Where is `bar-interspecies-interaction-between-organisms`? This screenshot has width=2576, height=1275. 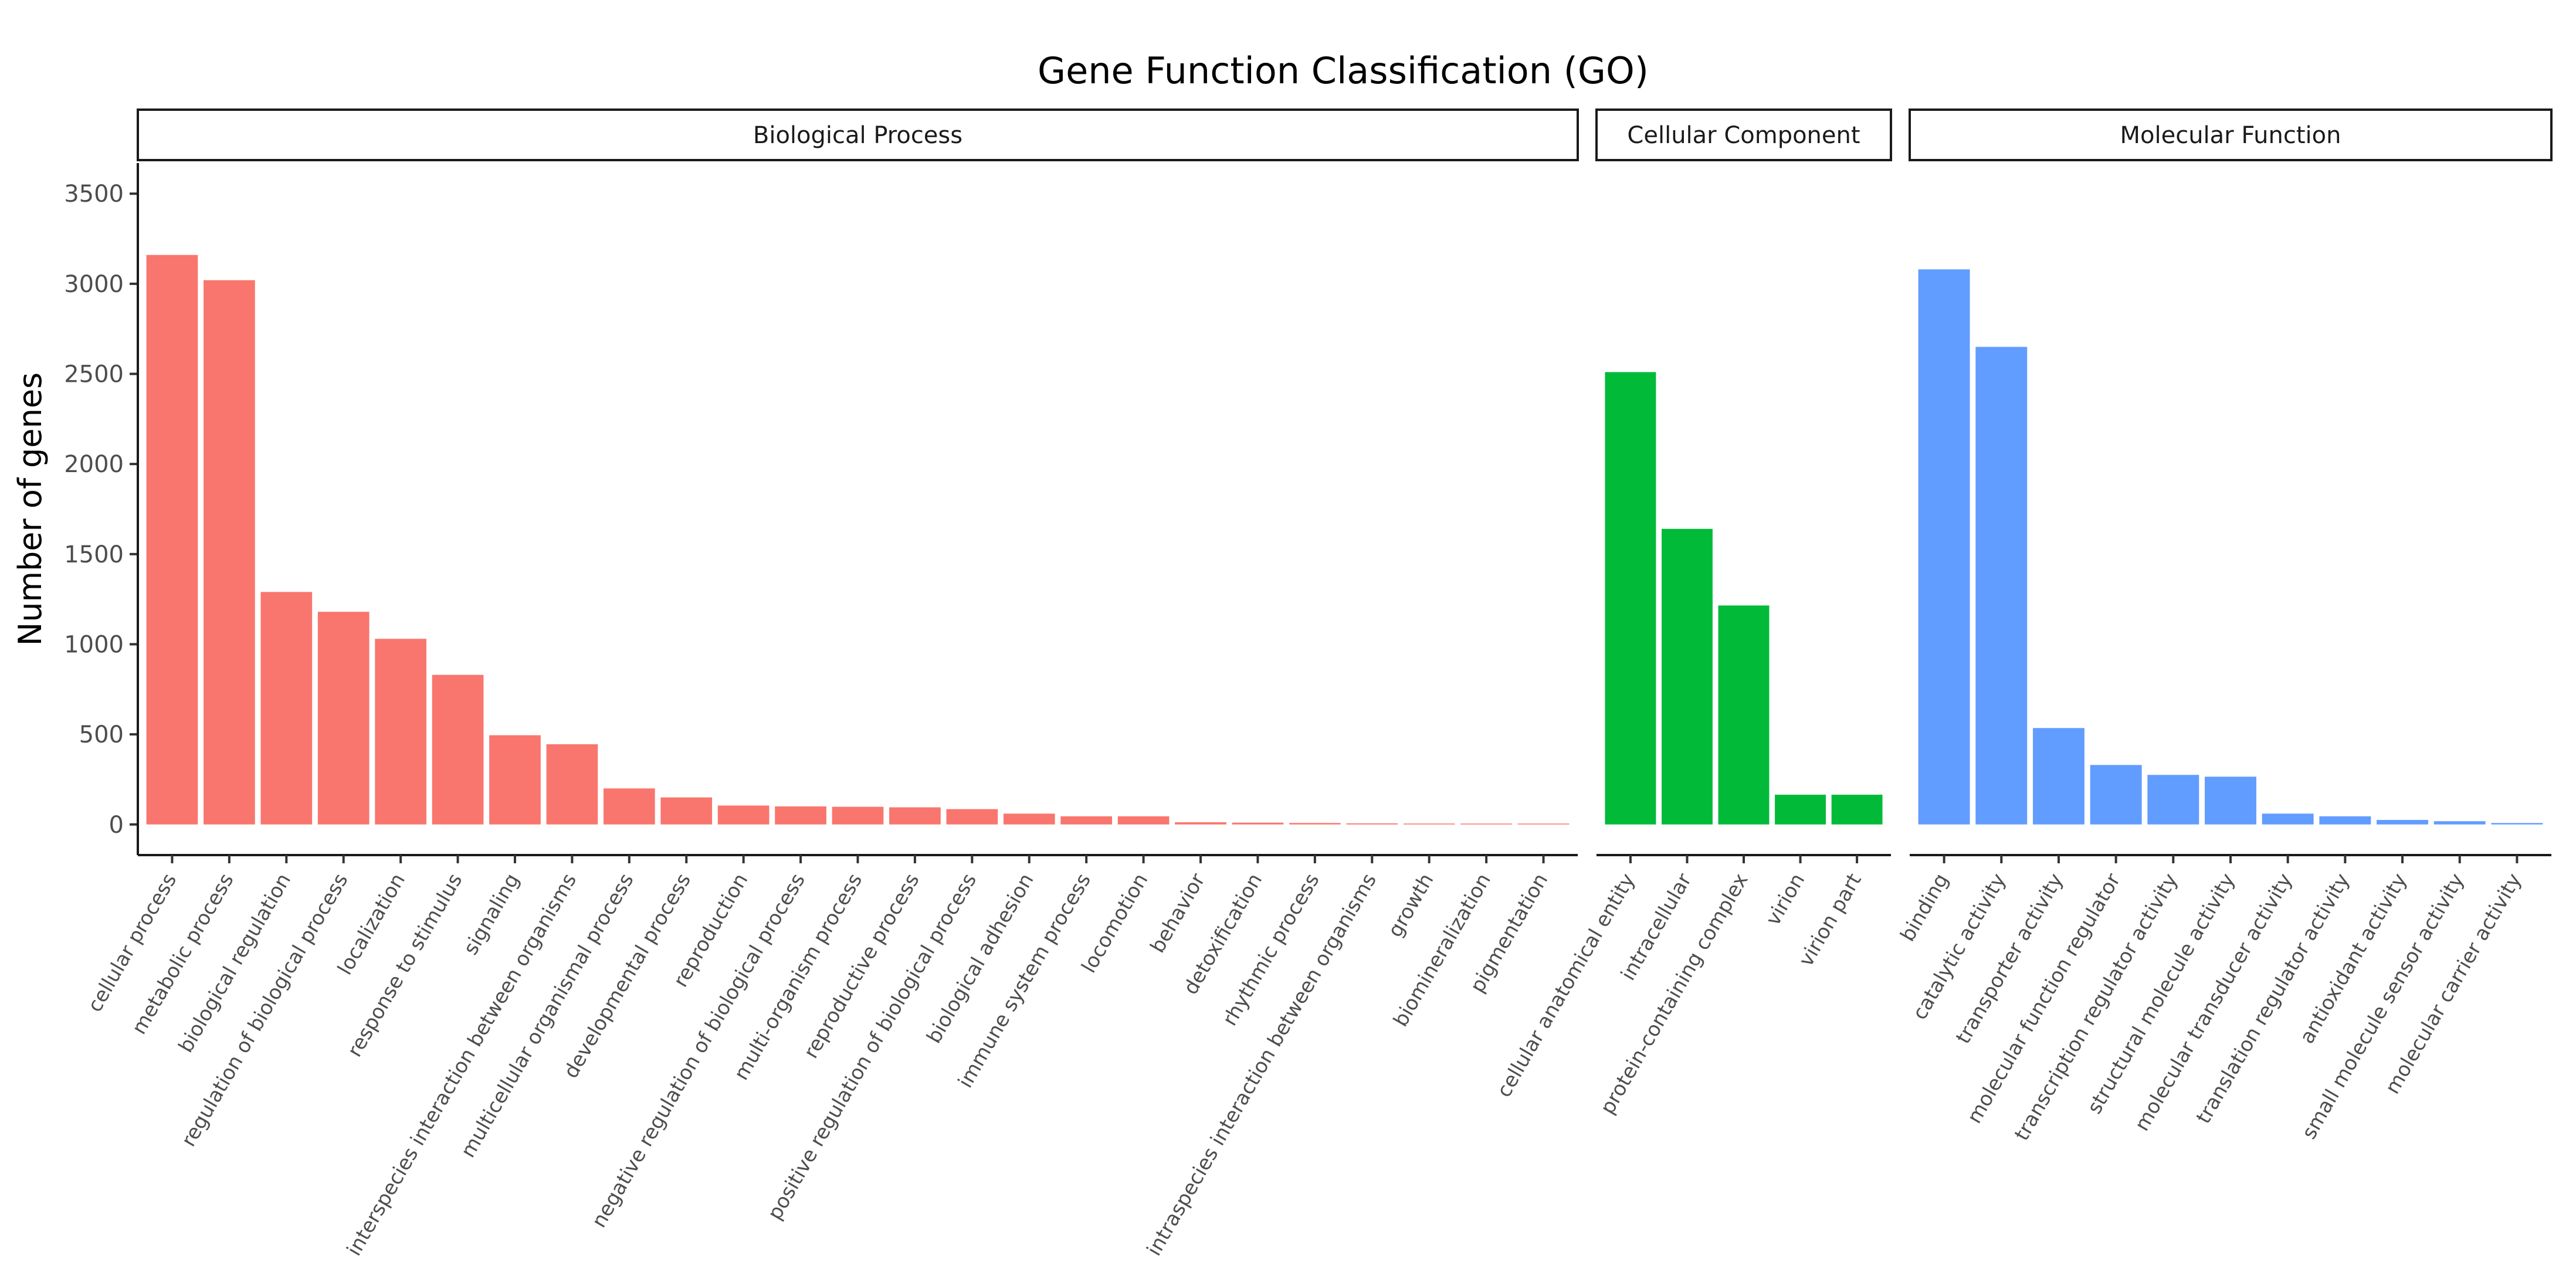
bar-interspecies-interaction-between-organisms is located at coordinates (572, 784).